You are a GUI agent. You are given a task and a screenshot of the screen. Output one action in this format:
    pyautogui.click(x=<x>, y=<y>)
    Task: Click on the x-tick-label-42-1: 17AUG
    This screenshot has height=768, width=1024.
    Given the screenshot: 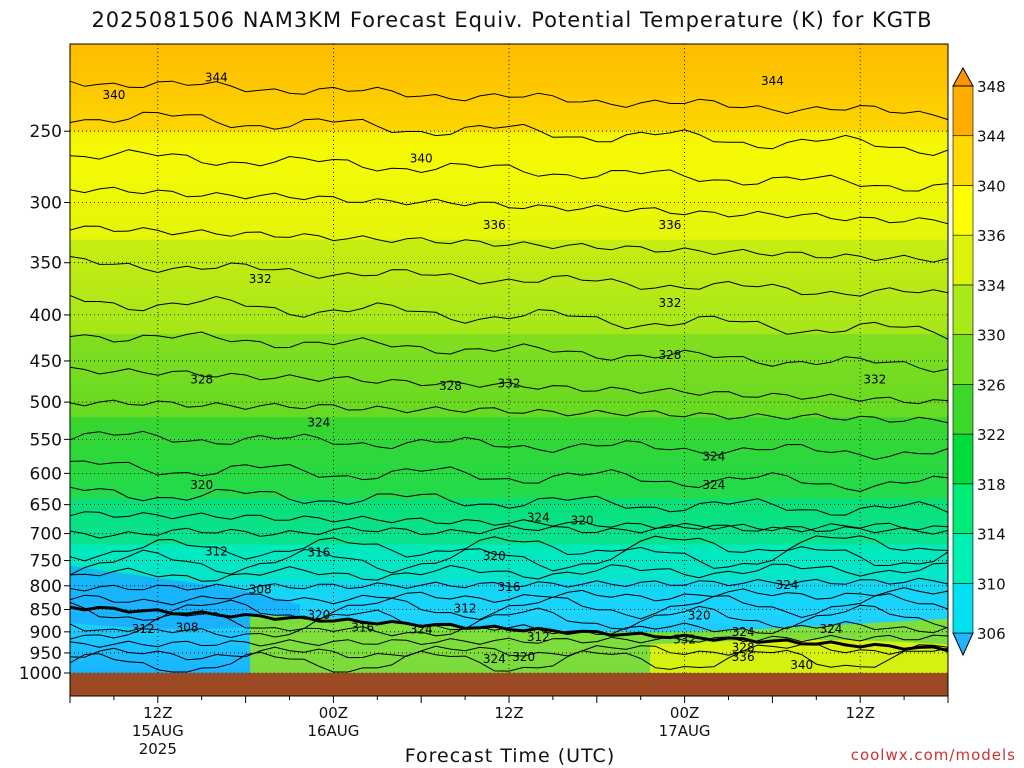 What is the action you would take?
    pyautogui.click(x=685, y=731)
    